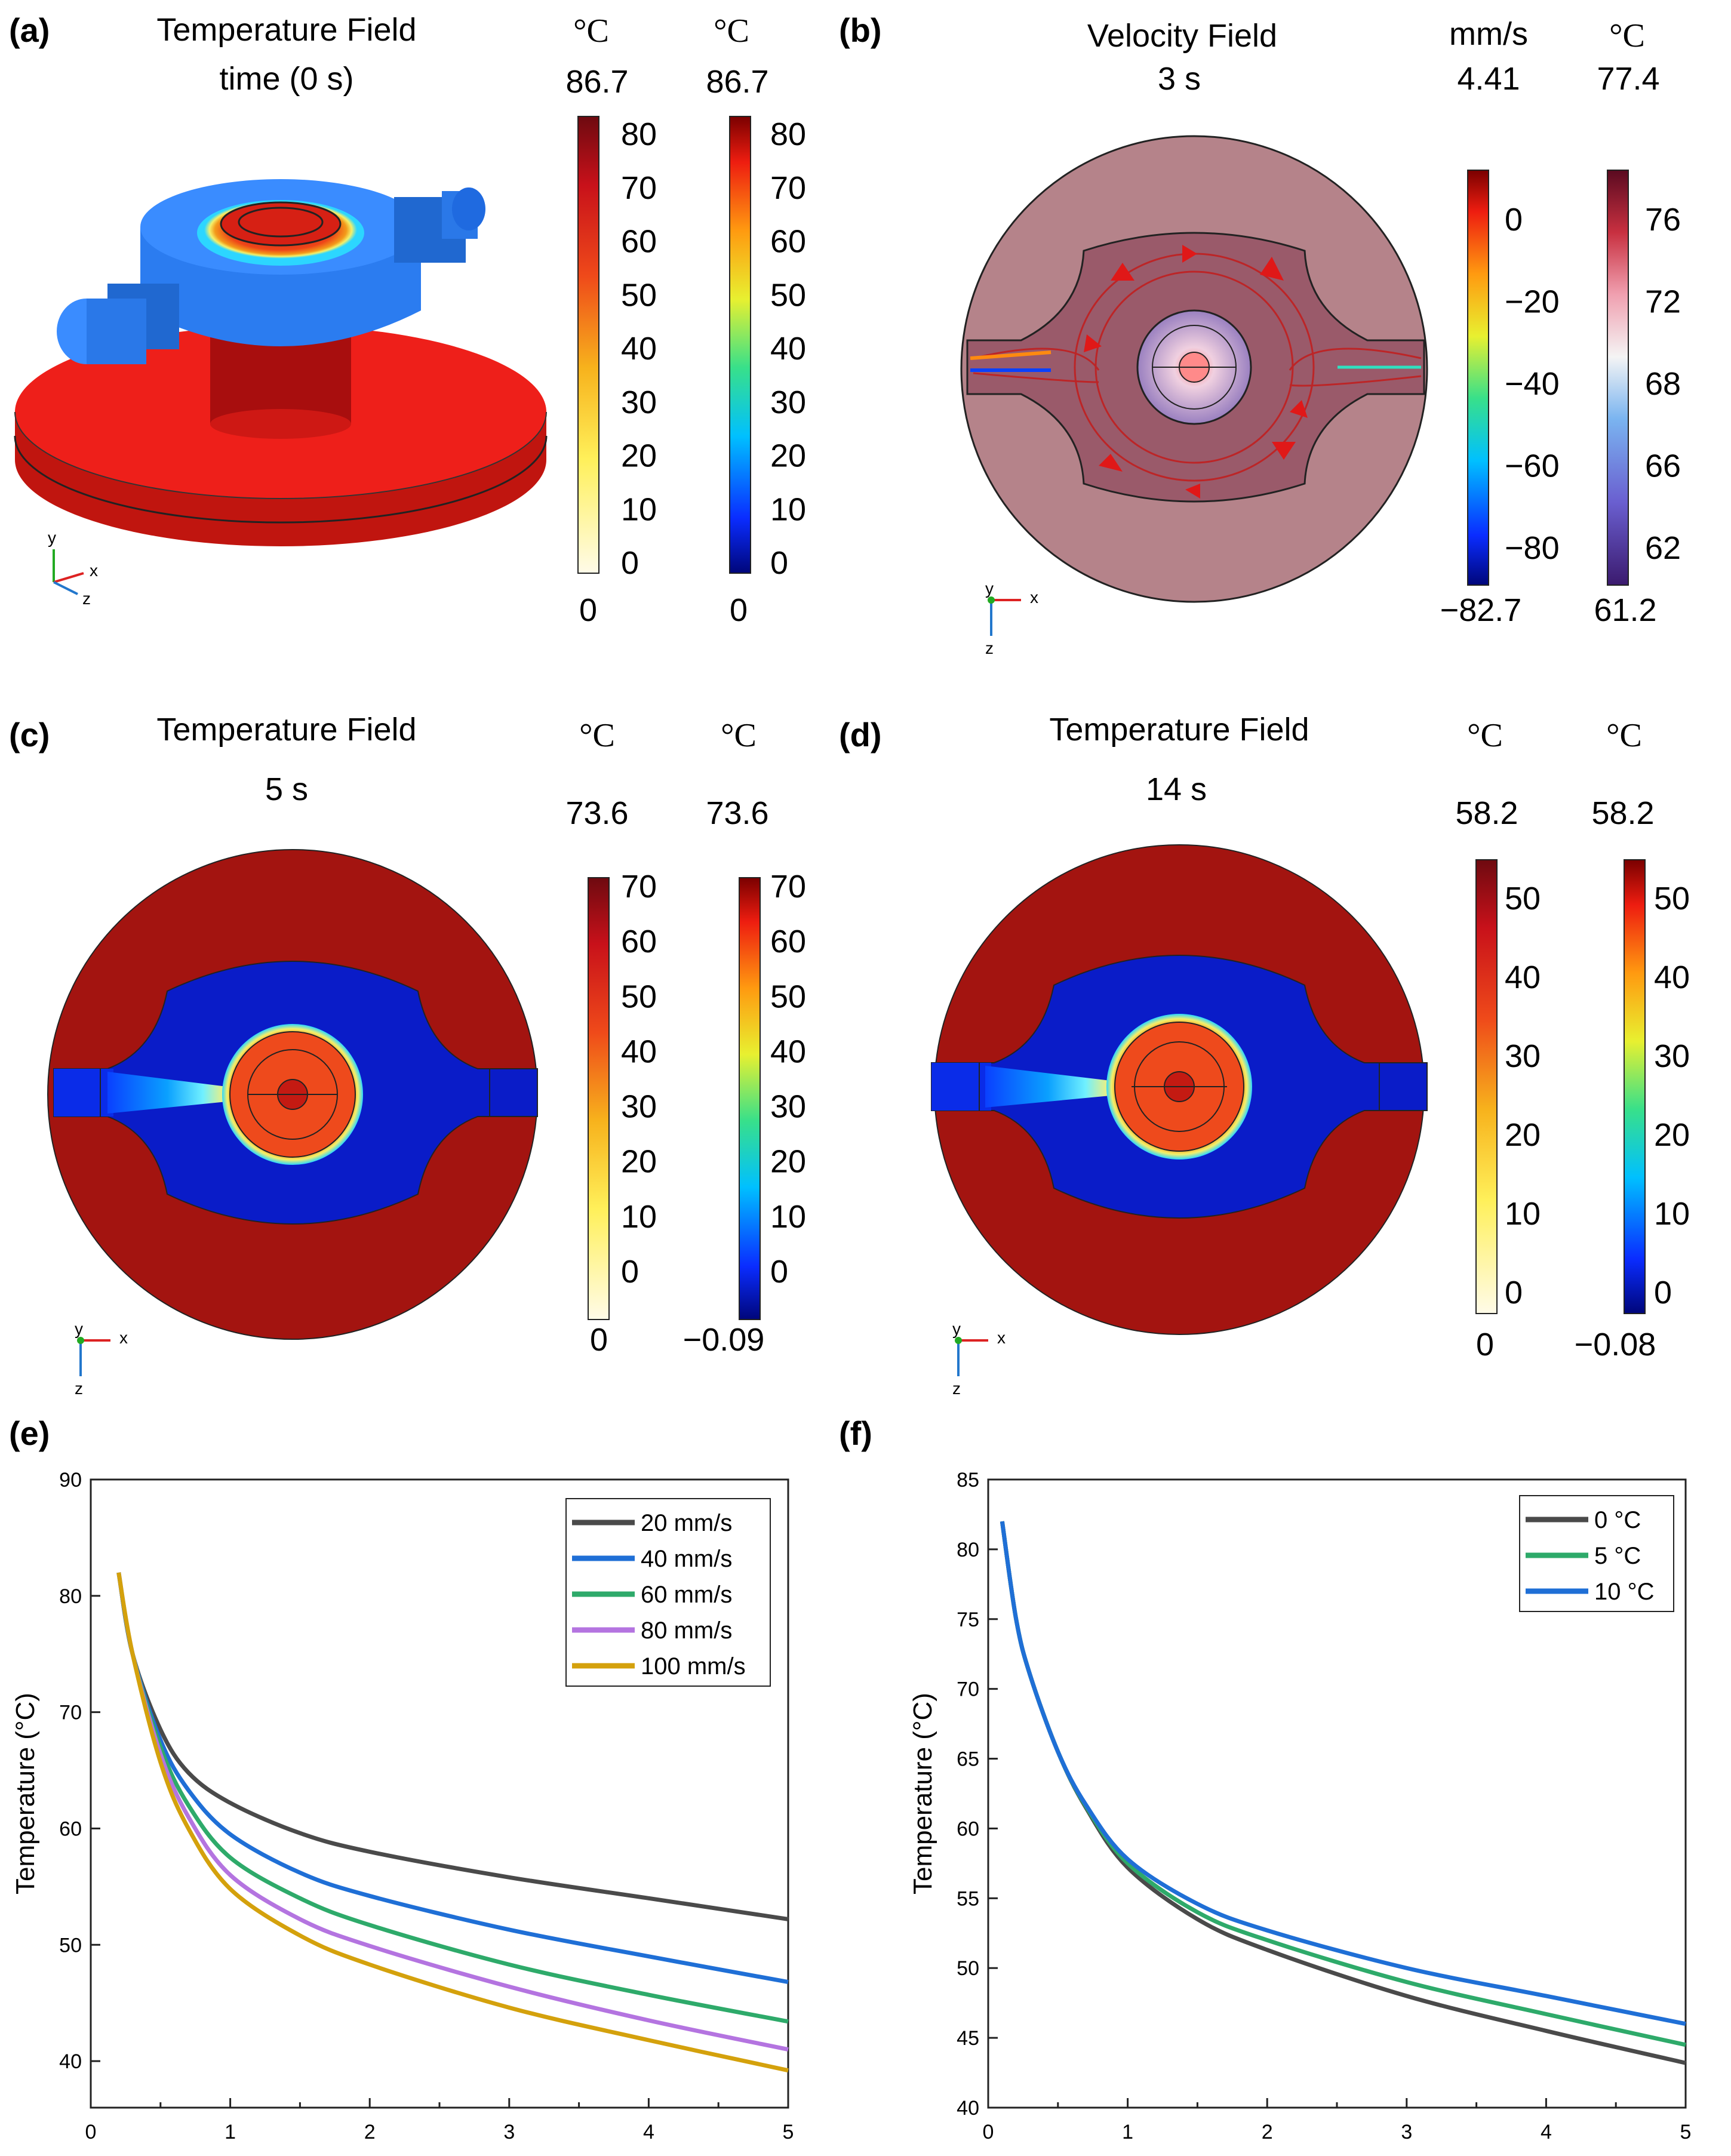 The width and height of the screenshot is (1731, 2156). I want to click on y-tick-label: 90, so click(70, 1480).